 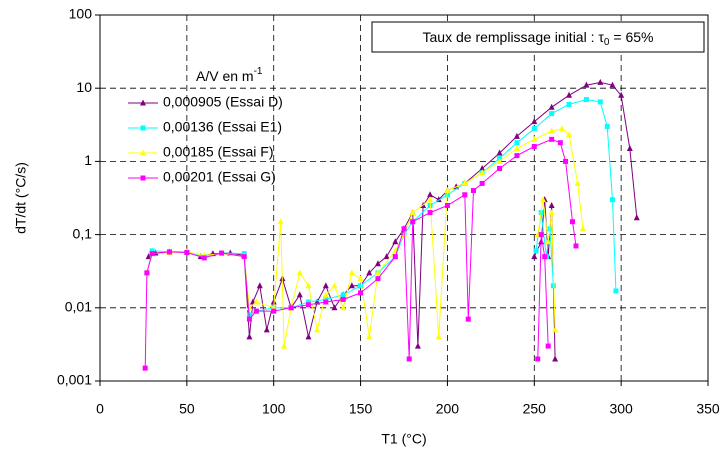 What do you see at coordinates (223, 102) in the screenshot?
I see `legend-label: 0,000905 (Essai D)` at bounding box center [223, 102].